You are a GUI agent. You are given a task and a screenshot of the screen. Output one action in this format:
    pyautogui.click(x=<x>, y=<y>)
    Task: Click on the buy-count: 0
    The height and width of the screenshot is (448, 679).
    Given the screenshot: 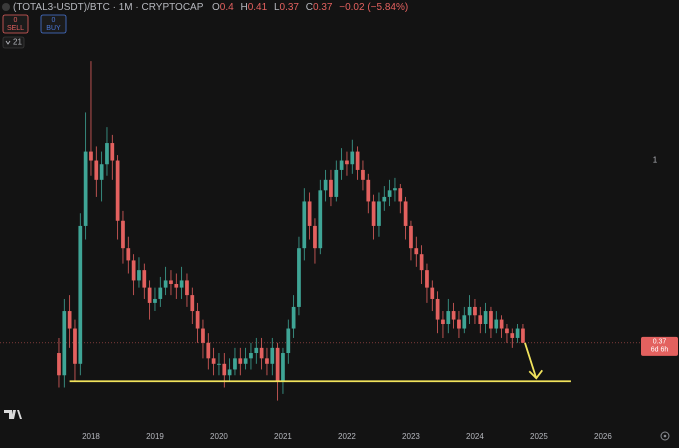 What is the action you would take?
    pyautogui.click(x=54, y=20)
    